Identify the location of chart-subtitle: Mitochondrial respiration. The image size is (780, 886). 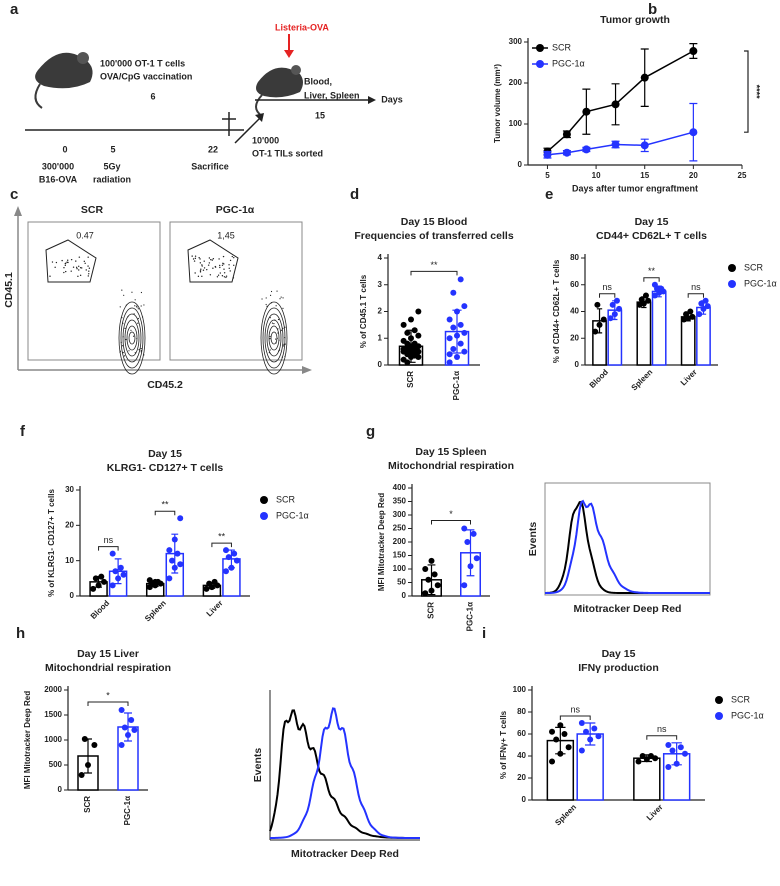
(451, 466).